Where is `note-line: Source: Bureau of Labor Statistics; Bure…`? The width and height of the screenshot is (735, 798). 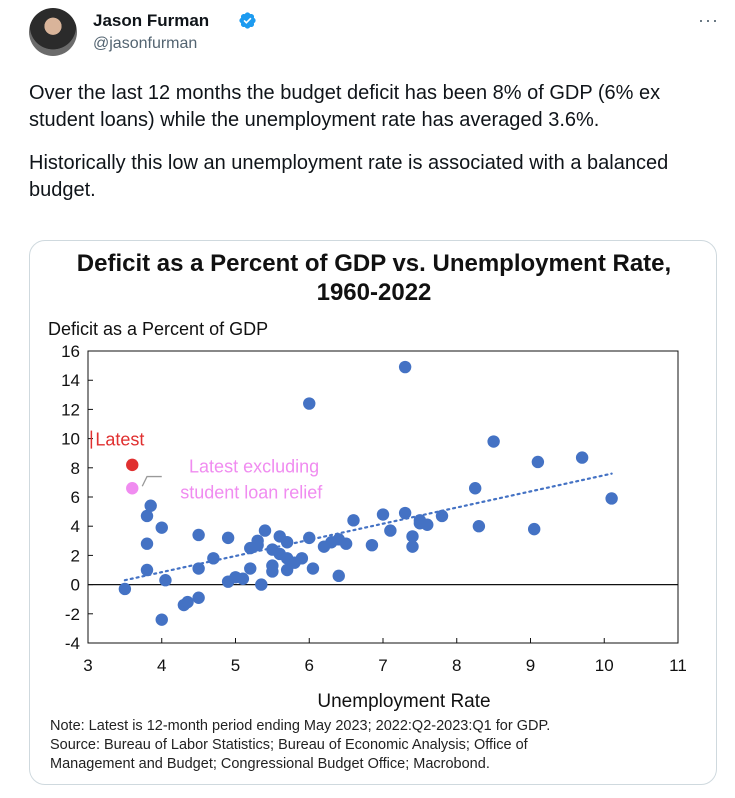
note-line: Source: Bureau of Labor Statistics; Bure… is located at coordinates (289, 745).